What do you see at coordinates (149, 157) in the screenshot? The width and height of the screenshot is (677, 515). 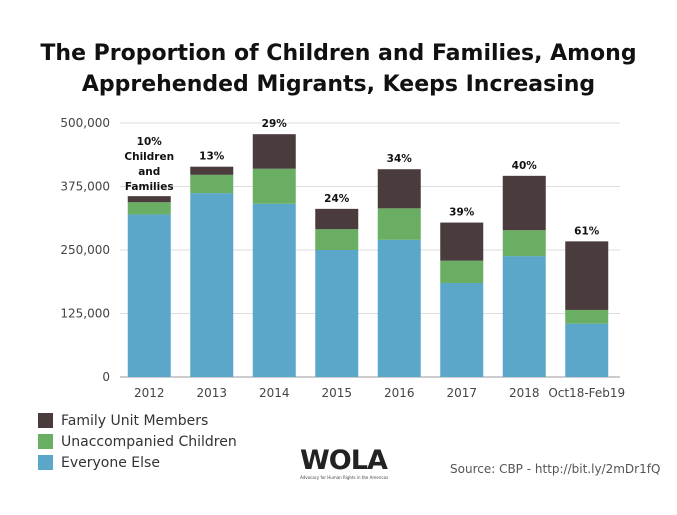 I see `data-label: Children` at bounding box center [149, 157].